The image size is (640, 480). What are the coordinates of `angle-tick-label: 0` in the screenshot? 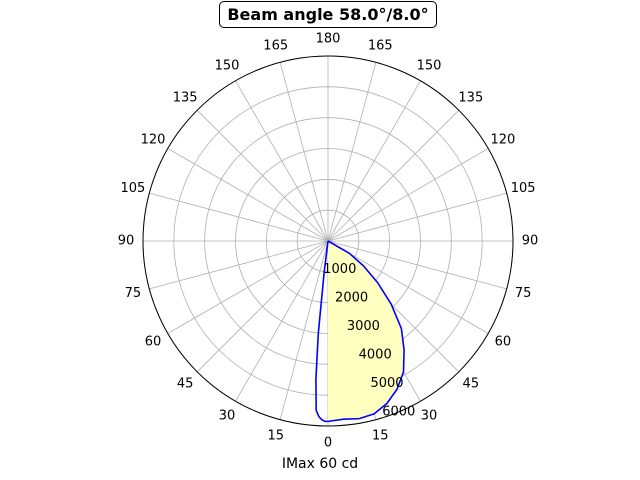 It's located at (328, 443).